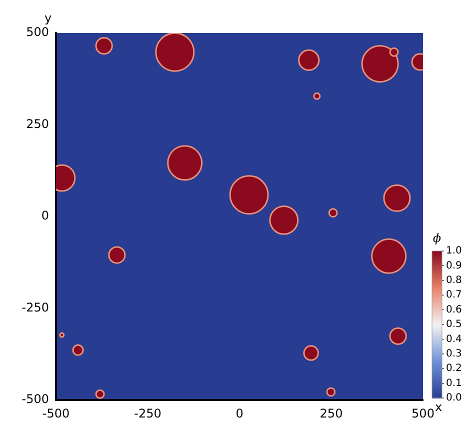  Describe the element at coordinates (45, 215) in the screenshot. I see `y-tick-label: 0` at that location.